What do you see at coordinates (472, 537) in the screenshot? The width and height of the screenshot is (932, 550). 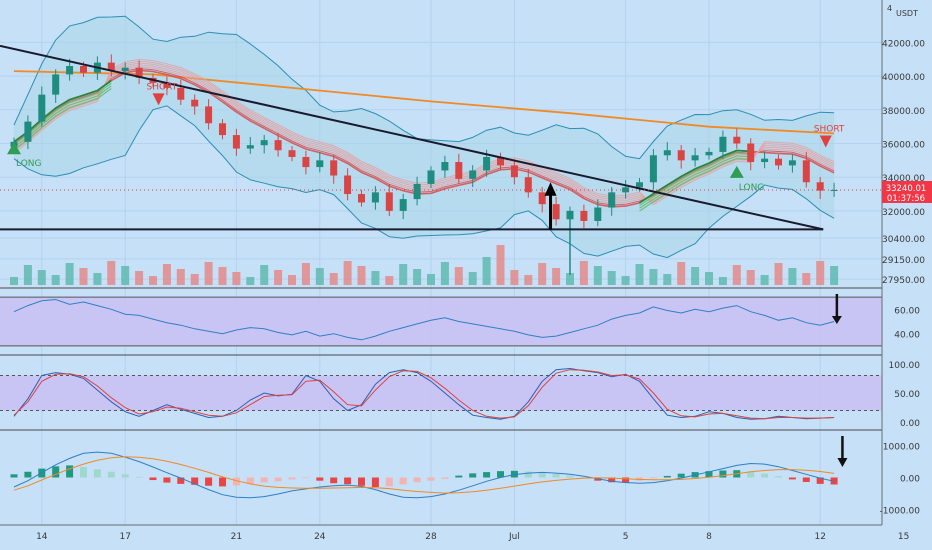 I see `time-axis-labels: 14 17 21 24 28 Jul 5 8 12 15` at bounding box center [472, 537].